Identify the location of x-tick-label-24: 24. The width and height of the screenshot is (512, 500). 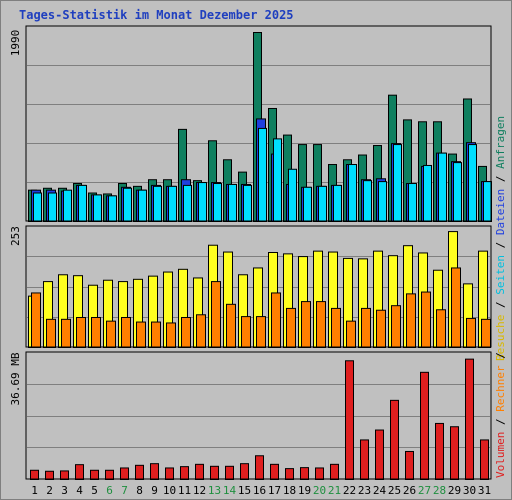
(380, 490).